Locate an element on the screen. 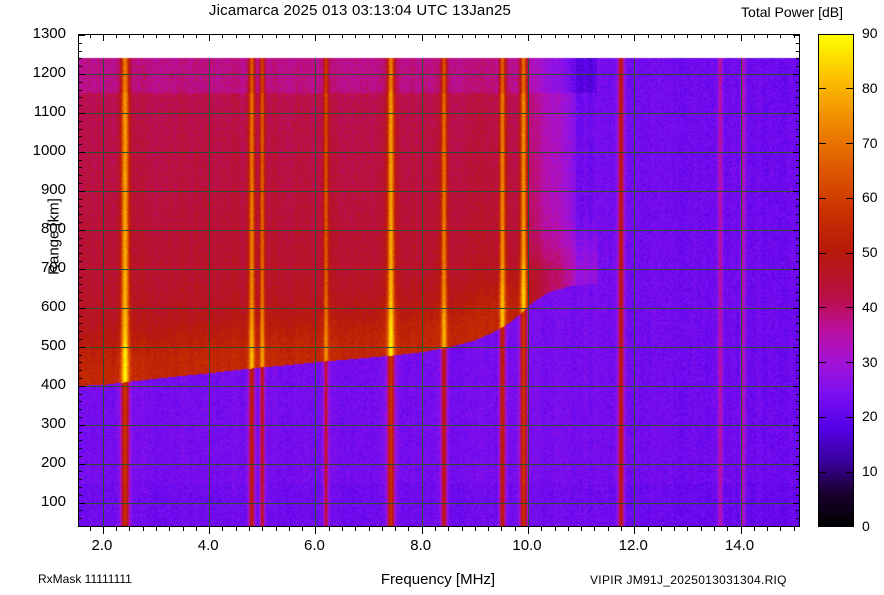  x-tick-label: 4.0 is located at coordinates (208, 545).